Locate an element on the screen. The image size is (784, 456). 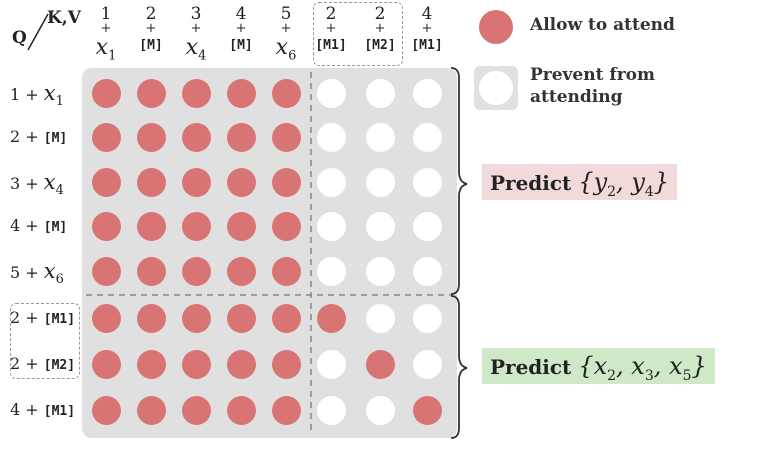
column-position: 1 is located at coordinates (106, 14).